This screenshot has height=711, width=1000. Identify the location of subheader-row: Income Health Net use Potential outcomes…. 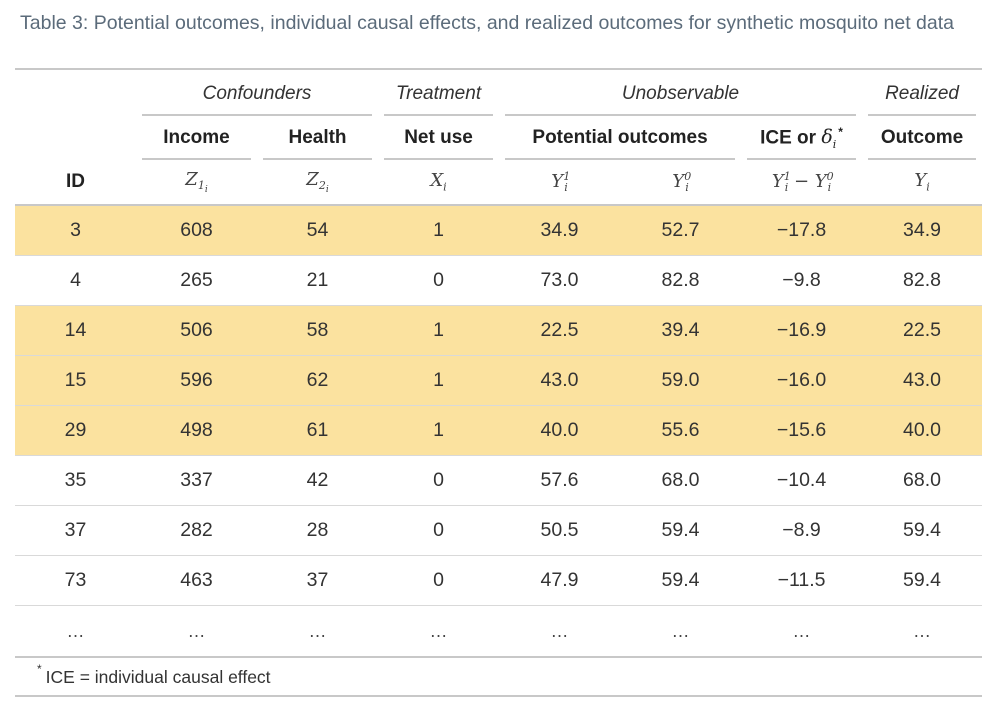
(498, 138).